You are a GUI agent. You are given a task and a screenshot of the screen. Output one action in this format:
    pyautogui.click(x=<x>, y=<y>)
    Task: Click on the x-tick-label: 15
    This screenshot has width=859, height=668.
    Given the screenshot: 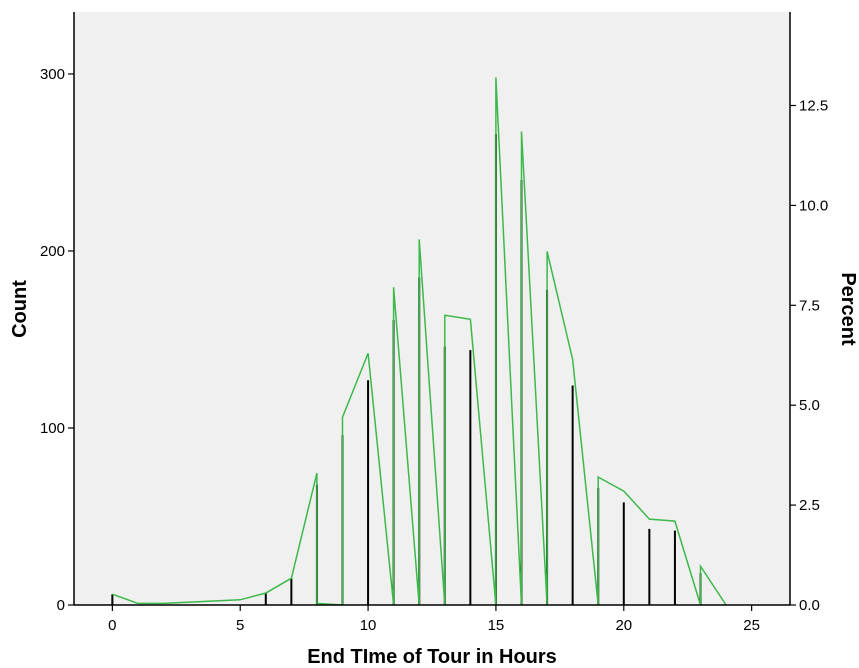 What is the action you would take?
    pyautogui.click(x=496, y=625)
    